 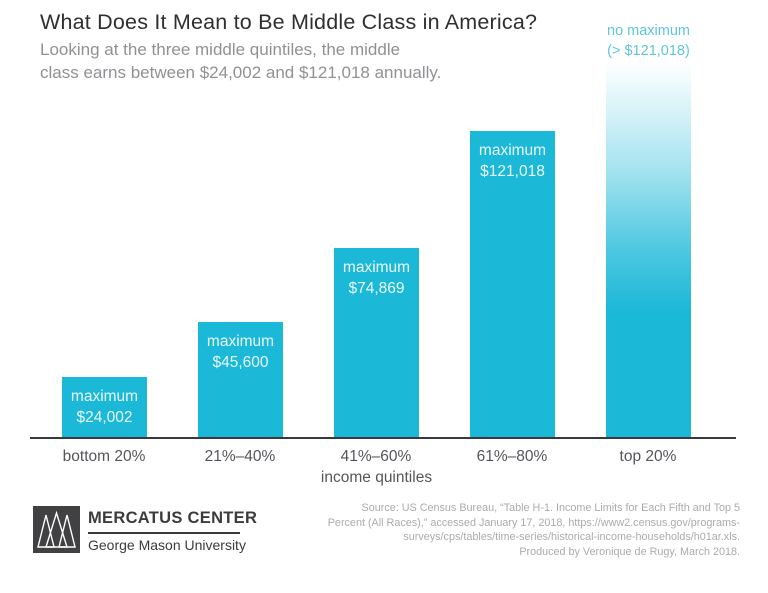 What do you see at coordinates (172, 529) in the screenshot?
I see `mercatus-logo-text: MERCATUS CENTER George Mason University` at bounding box center [172, 529].